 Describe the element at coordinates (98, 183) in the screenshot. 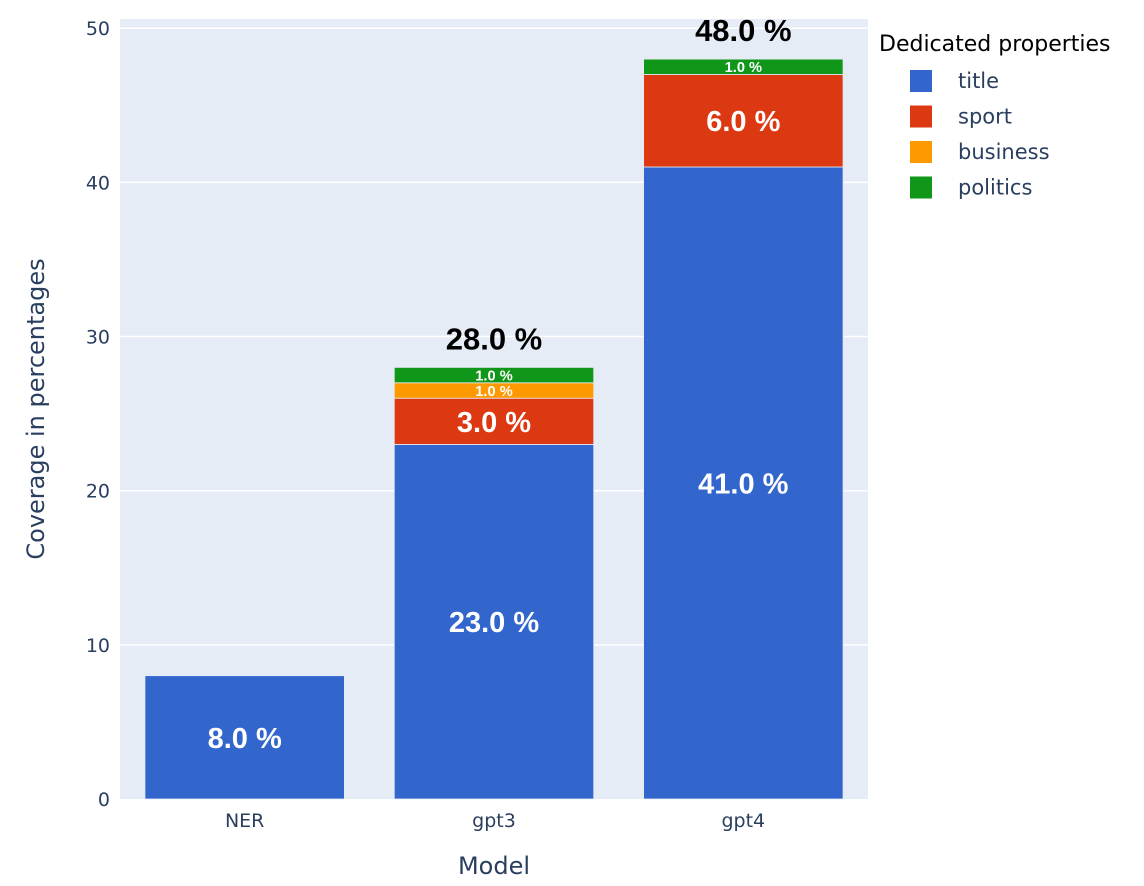

I see `y-tick-label: 40` at that location.